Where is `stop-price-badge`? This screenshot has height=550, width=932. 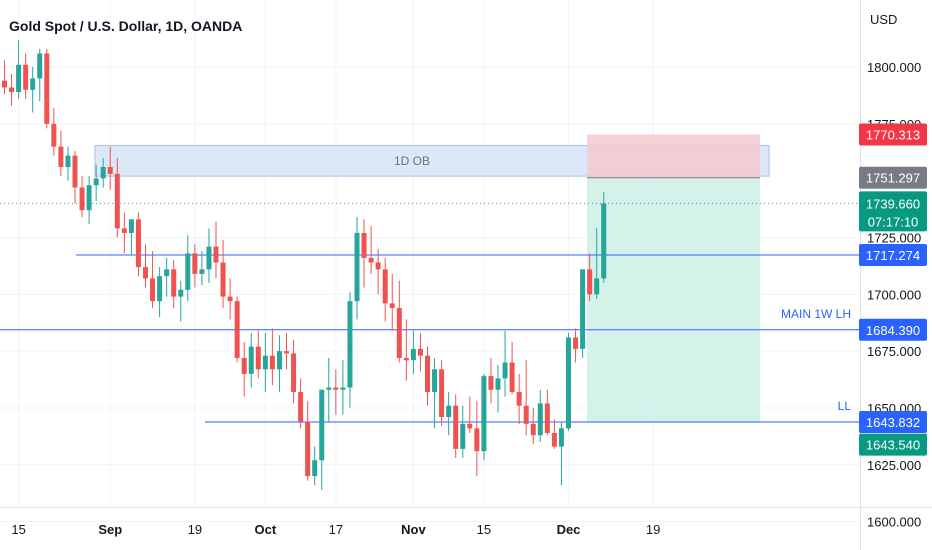
stop-price-badge is located at coordinates (893, 134).